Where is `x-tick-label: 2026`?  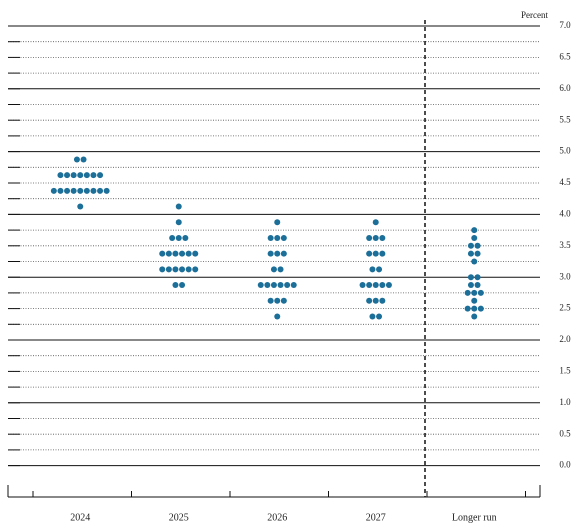
x-tick-label: 2026 is located at coordinates (277, 517).